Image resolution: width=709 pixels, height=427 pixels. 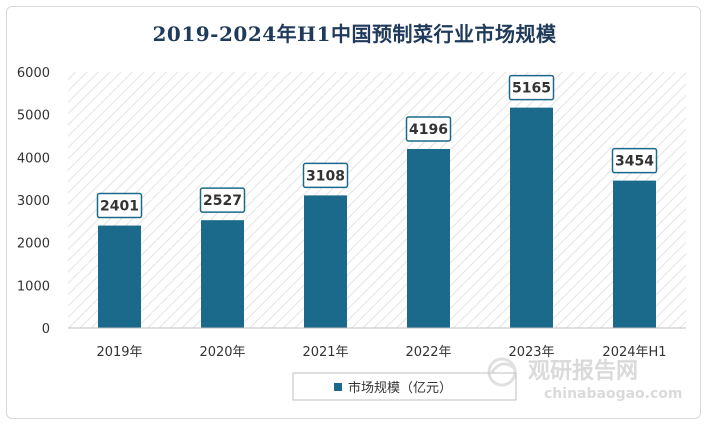 What do you see at coordinates (400, 388) in the screenshot?
I see `legend-label: 市场规模（亿元）` at bounding box center [400, 388].